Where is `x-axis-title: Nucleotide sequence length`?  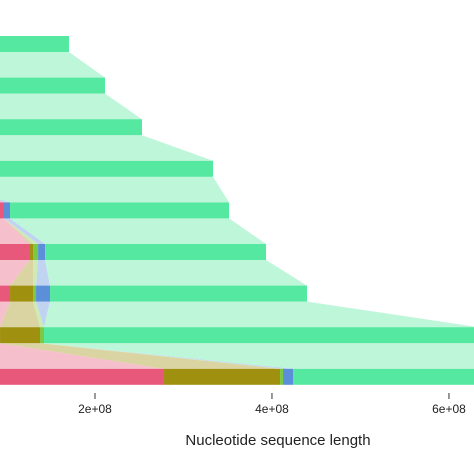
x-axis-title: Nucleotide sequence length is located at coordinates (277, 440).